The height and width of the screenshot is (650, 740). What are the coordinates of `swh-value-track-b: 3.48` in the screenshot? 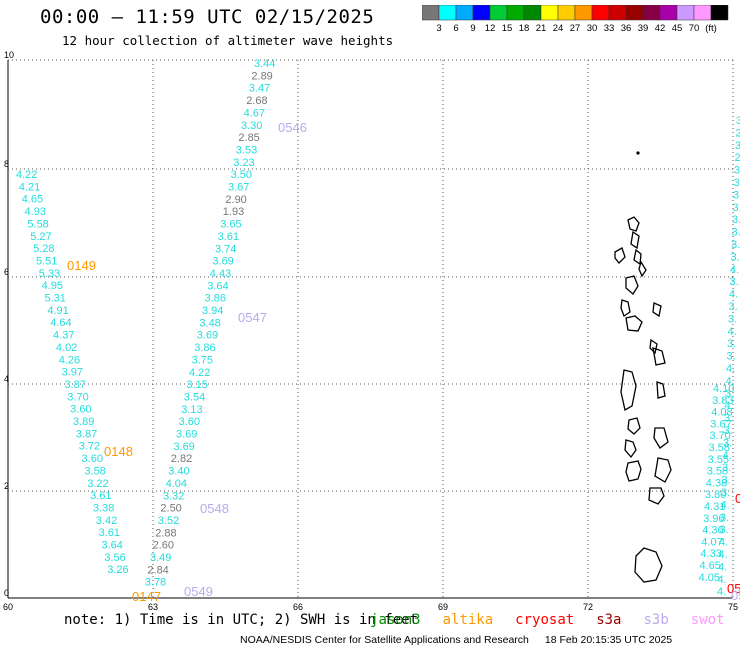 It's located at (209, 323).